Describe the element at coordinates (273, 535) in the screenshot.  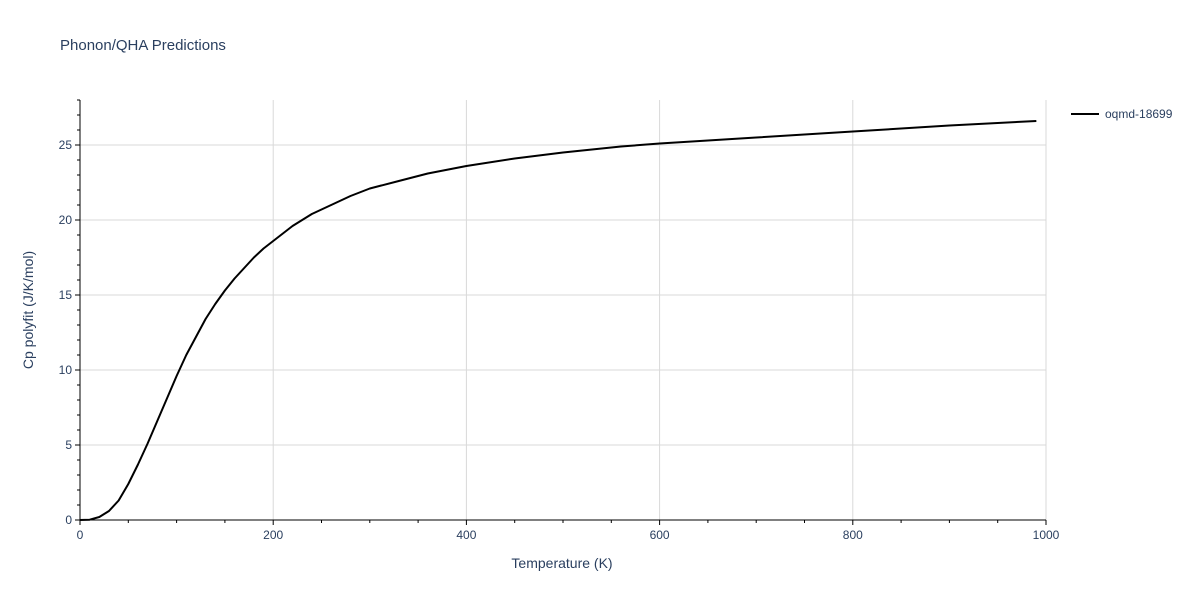
I see `x-tick-label: 200` at that location.